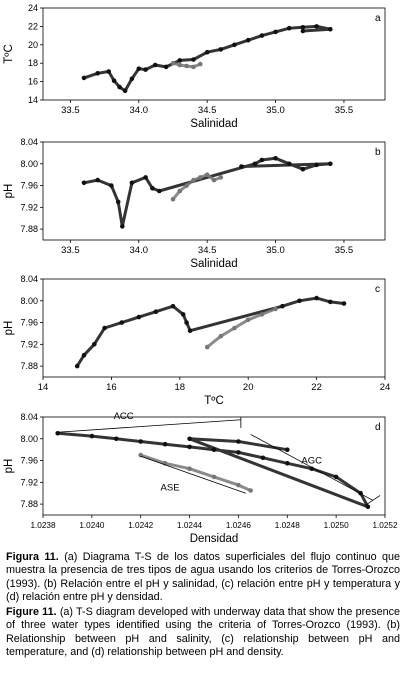 This screenshot has height=693, width=405. I want to click on annotation-ase: ASE, so click(170, 488).